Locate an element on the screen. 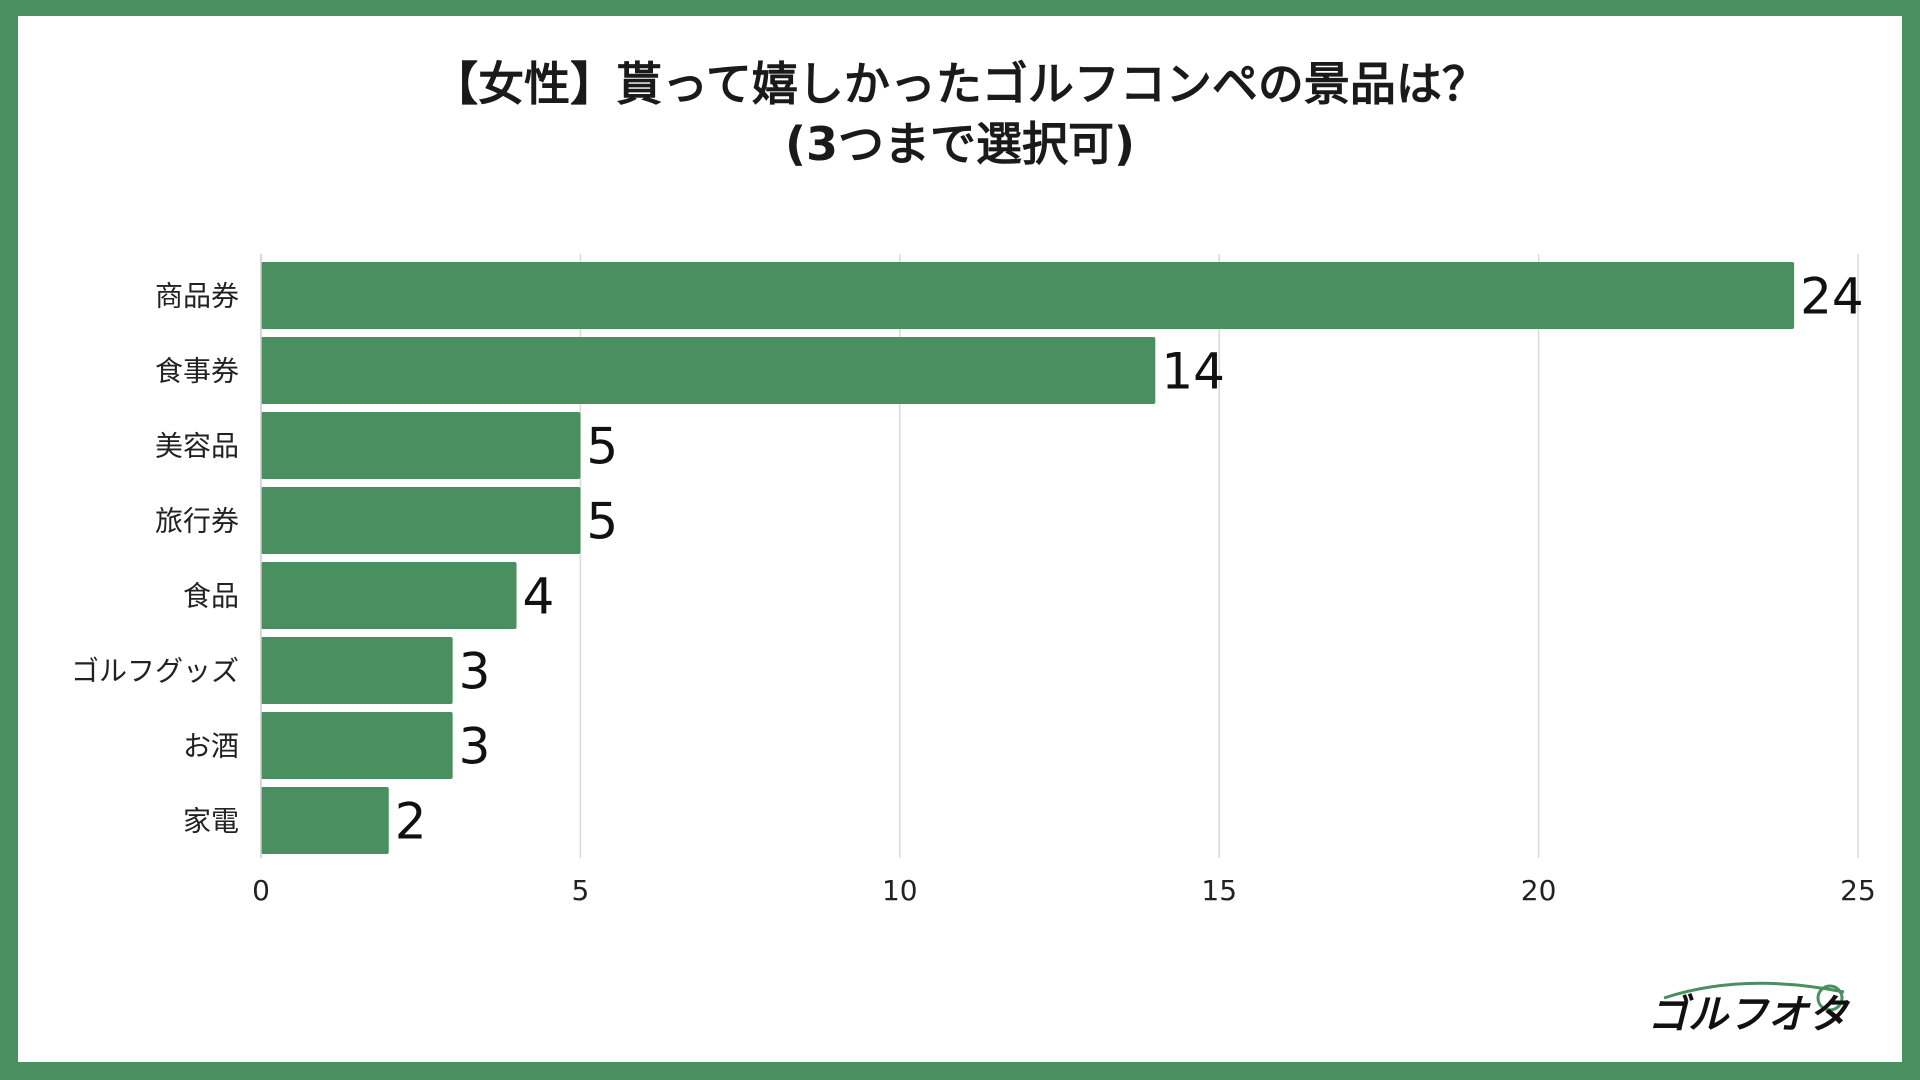 The height and width of the screenshot is (1080, 1920). category-label: 美容品 is located at coordinates (197, 446).